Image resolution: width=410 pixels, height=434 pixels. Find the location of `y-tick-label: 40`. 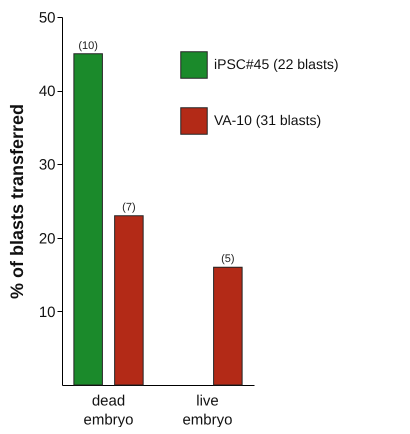

y-tick-label: 40 is located at coordinates (47, 91).